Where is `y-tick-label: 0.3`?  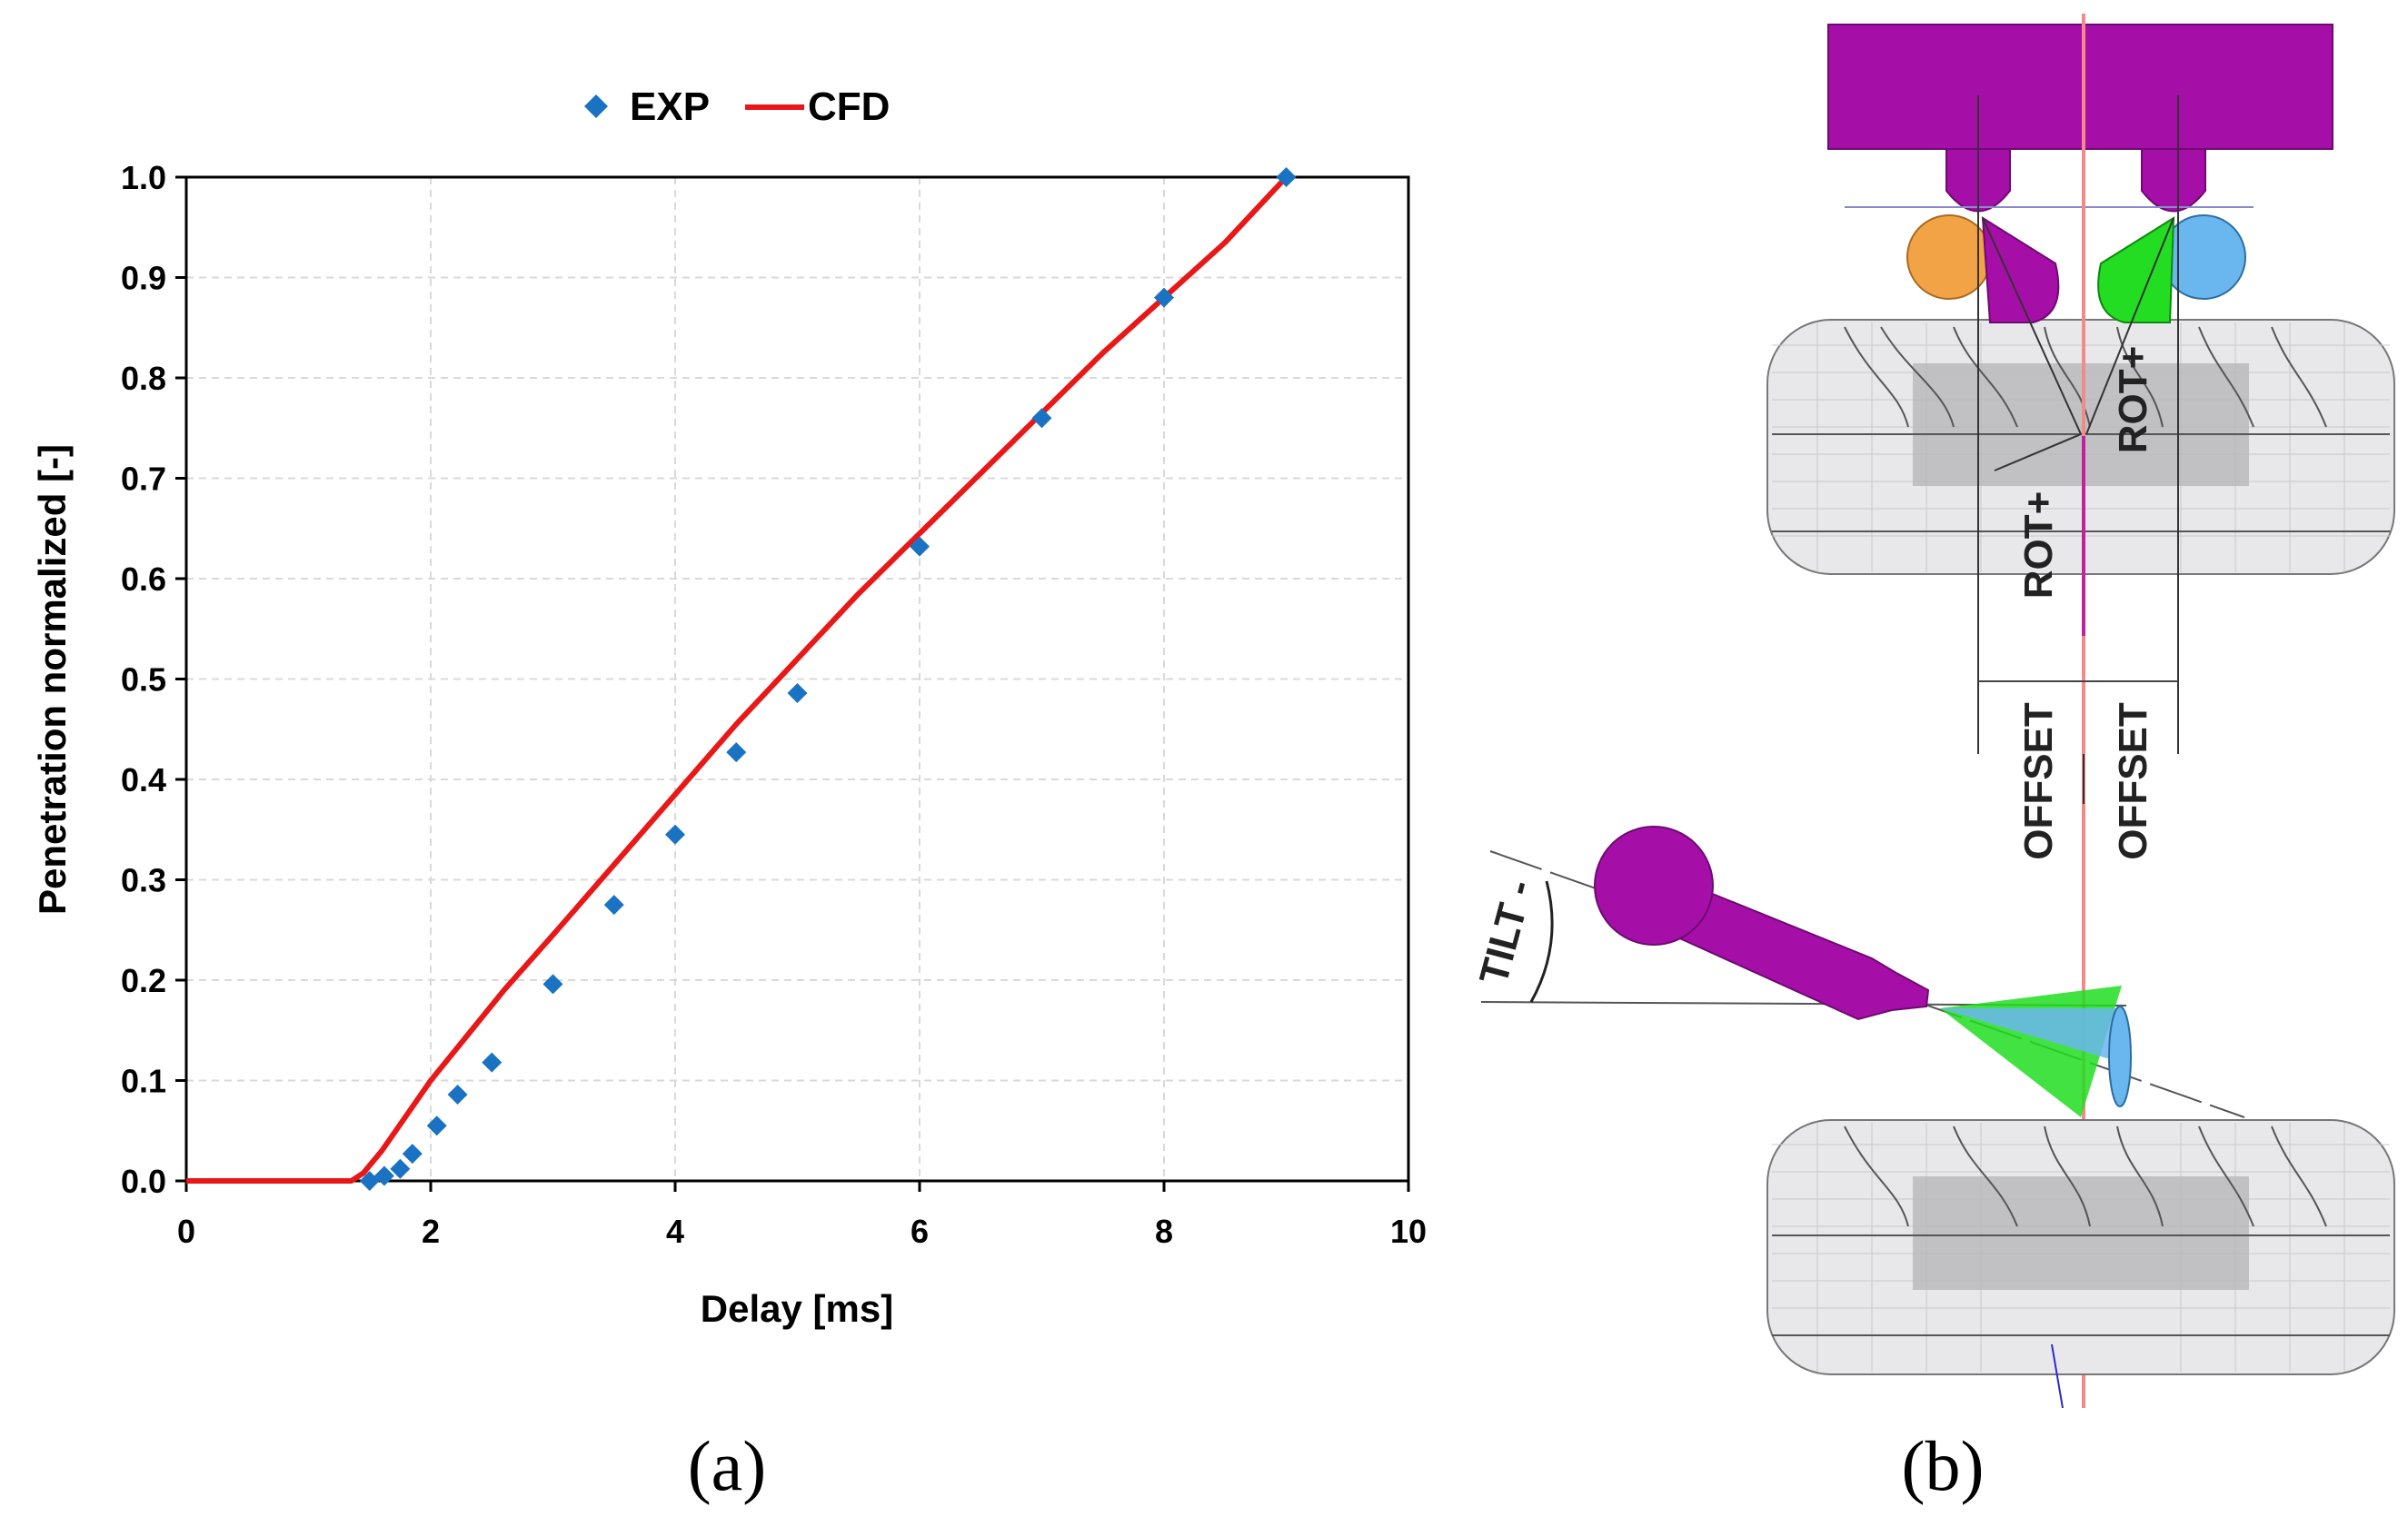
y-tick-label: 0.3 is located at coordinates (143, 880).